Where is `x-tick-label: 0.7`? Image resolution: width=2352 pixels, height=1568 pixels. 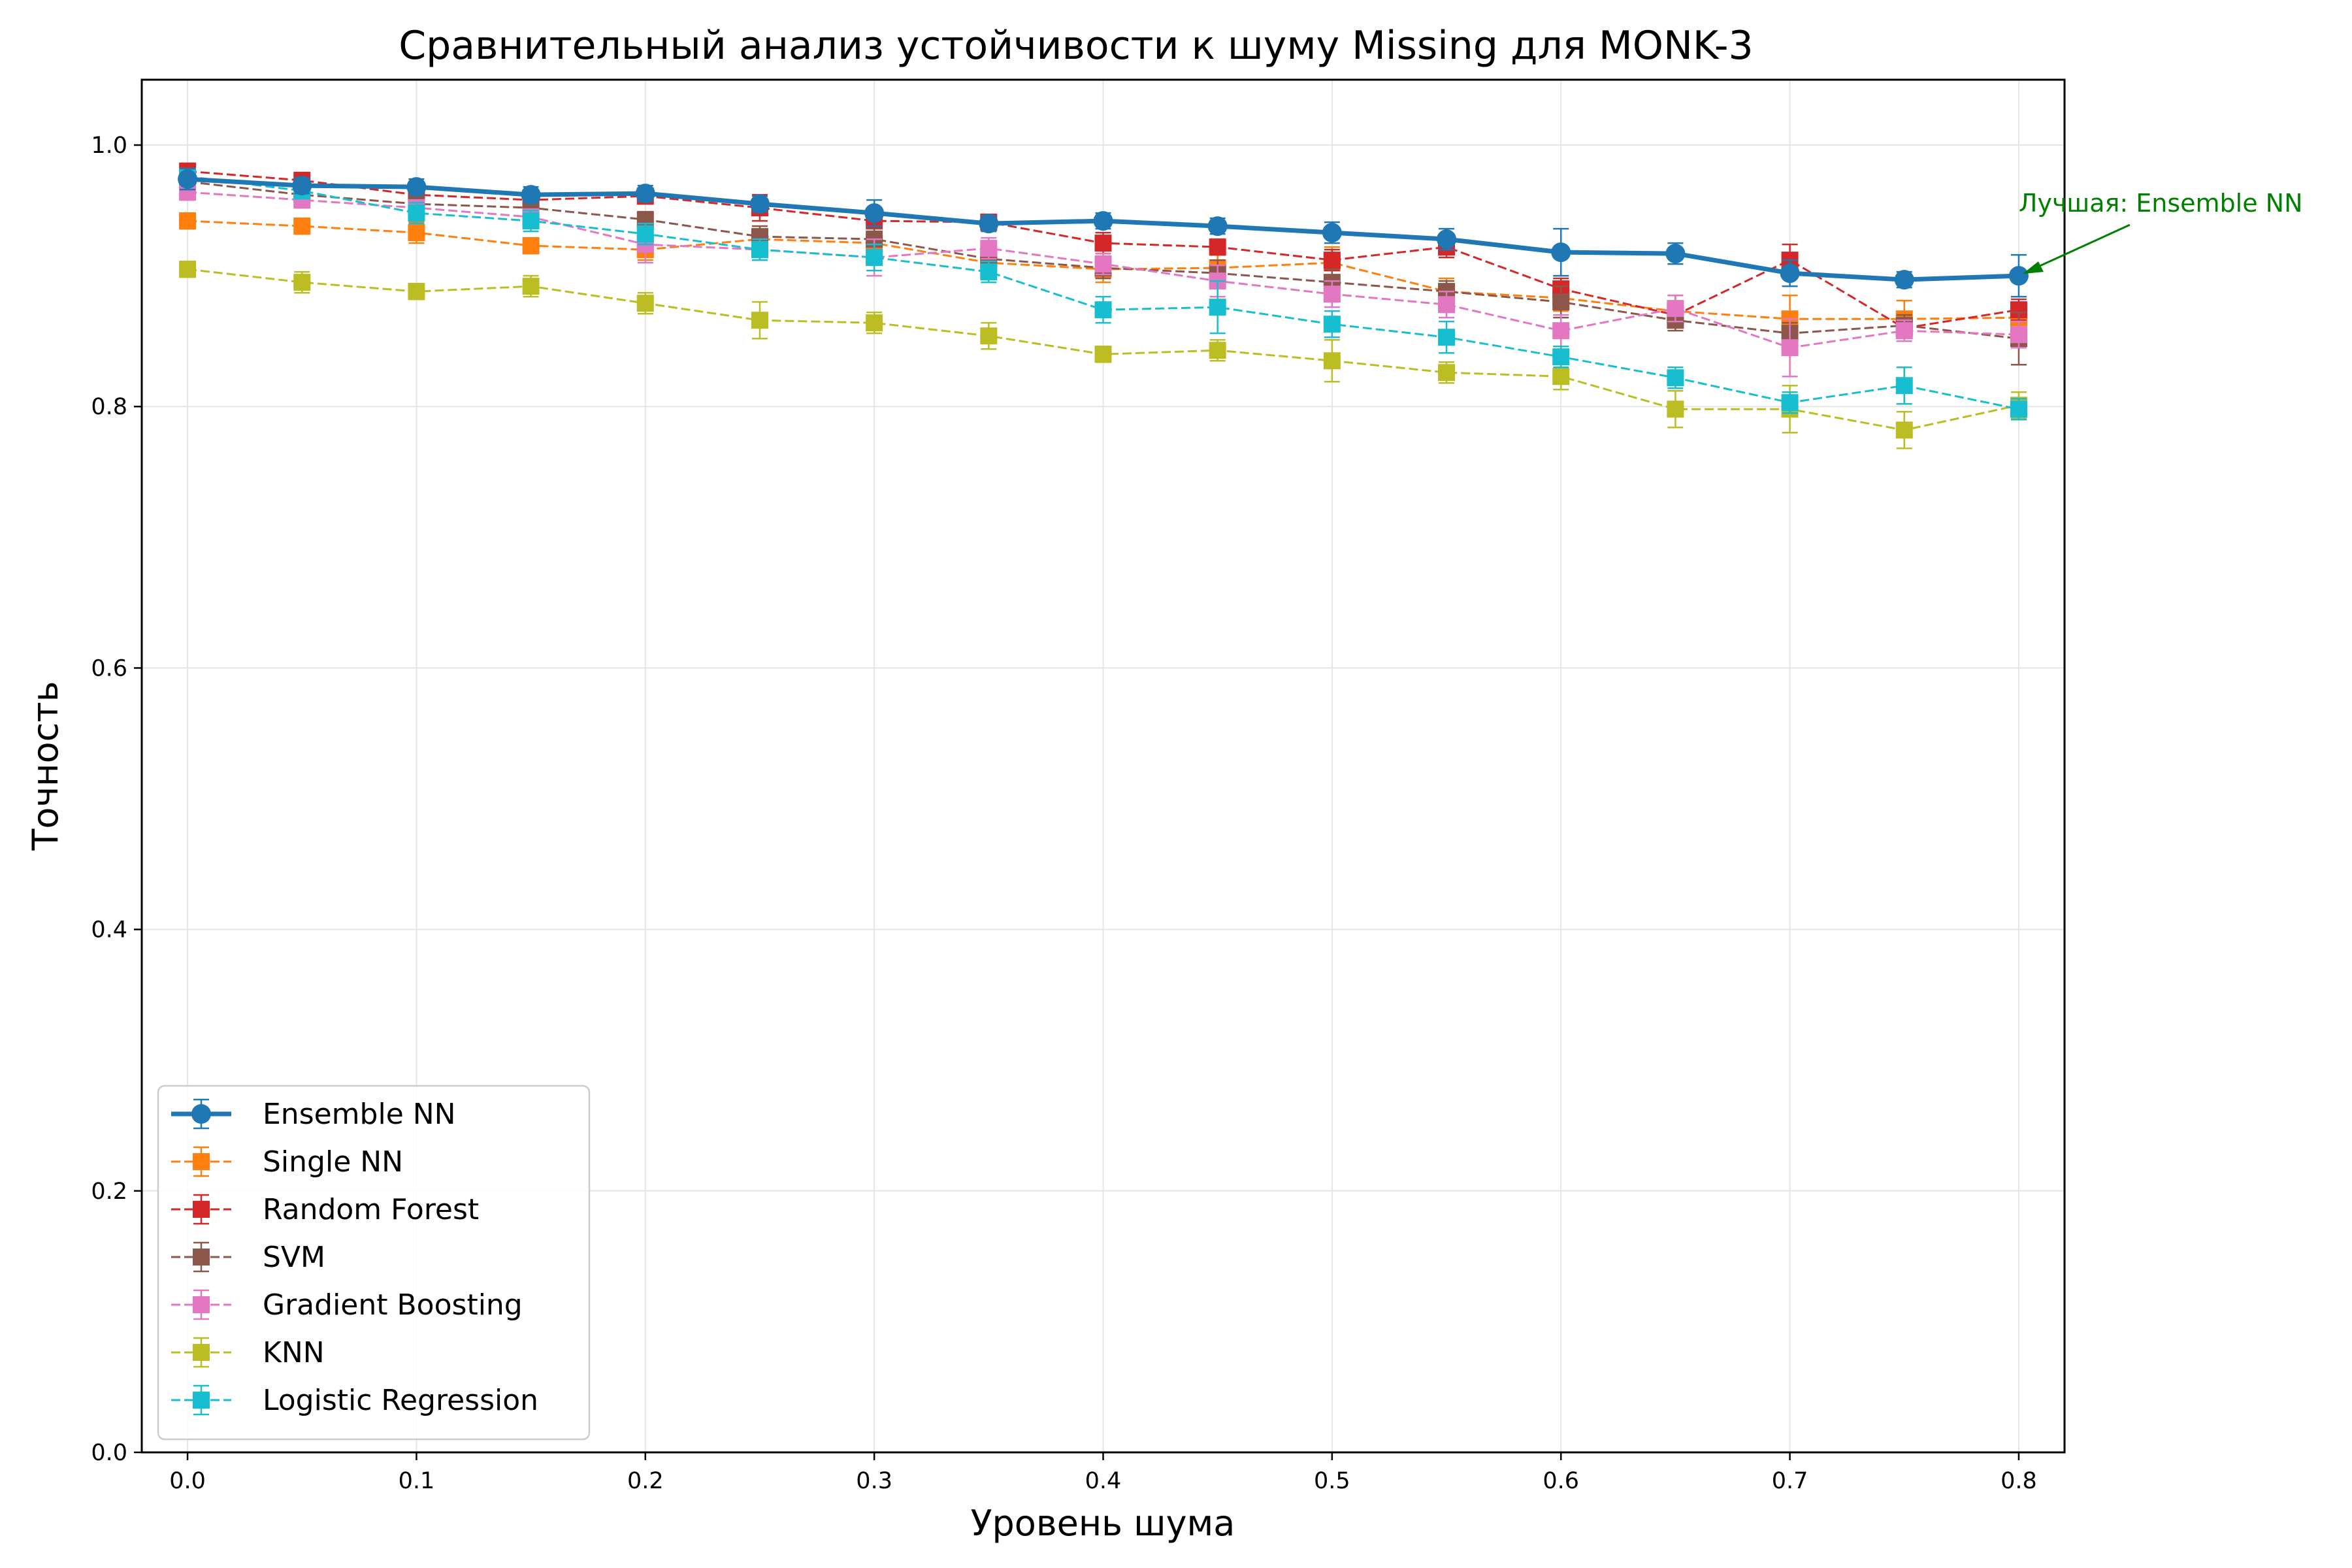 x-tick-label: 0.7 is located at coordinates (1790, 1481).